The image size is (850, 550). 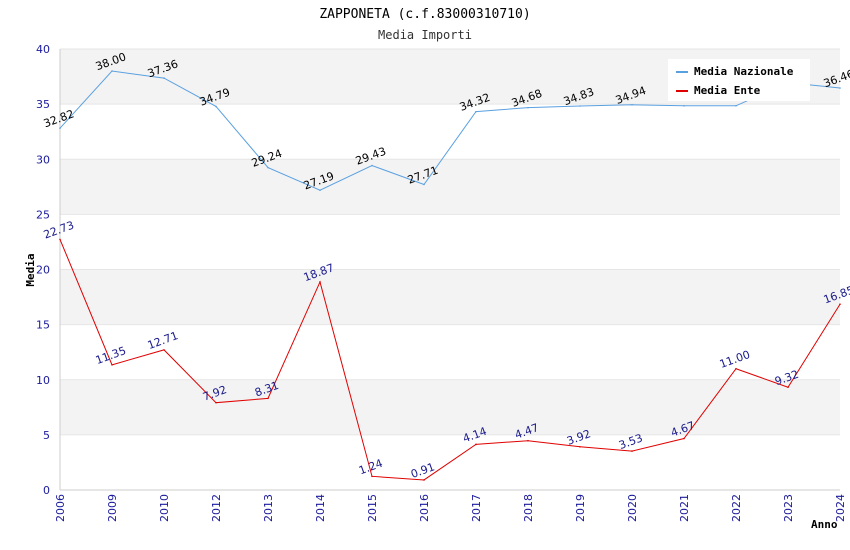 What do you see at coordinates (320, 508) in the screenshot?
I see `x-tick-label: 2014` at bounding box center [320, 508].